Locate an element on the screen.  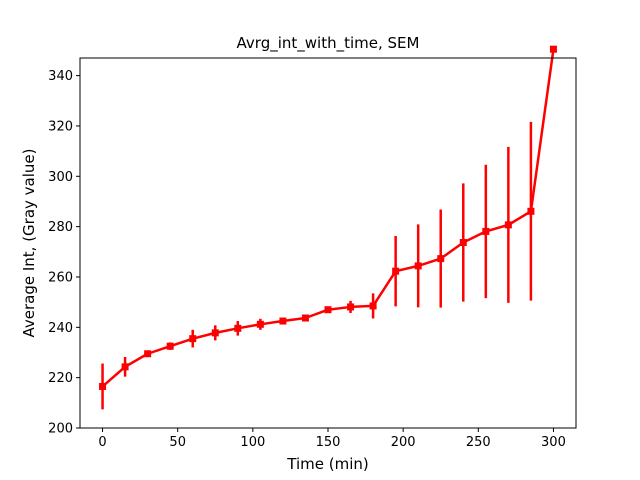
x-tick-label: 200 is located at coordinates (403, 442).